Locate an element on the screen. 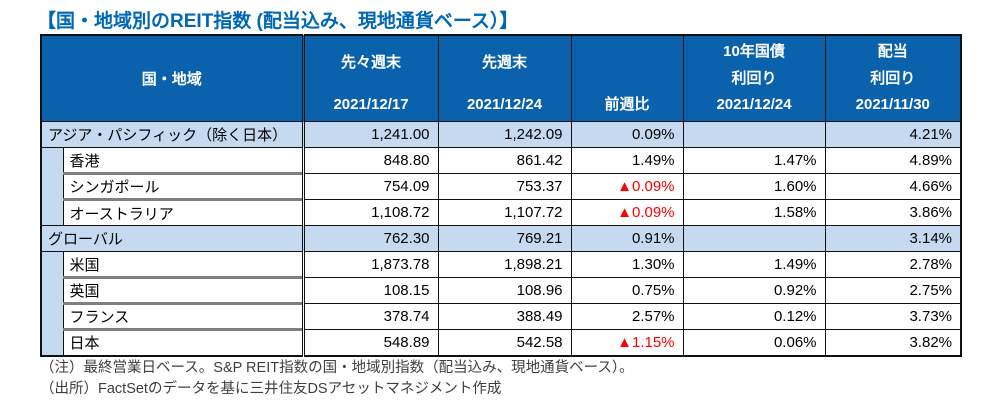 This screenshot has width=982, height=407. header-region: 国・地域 is located at coordinates (172, 78).